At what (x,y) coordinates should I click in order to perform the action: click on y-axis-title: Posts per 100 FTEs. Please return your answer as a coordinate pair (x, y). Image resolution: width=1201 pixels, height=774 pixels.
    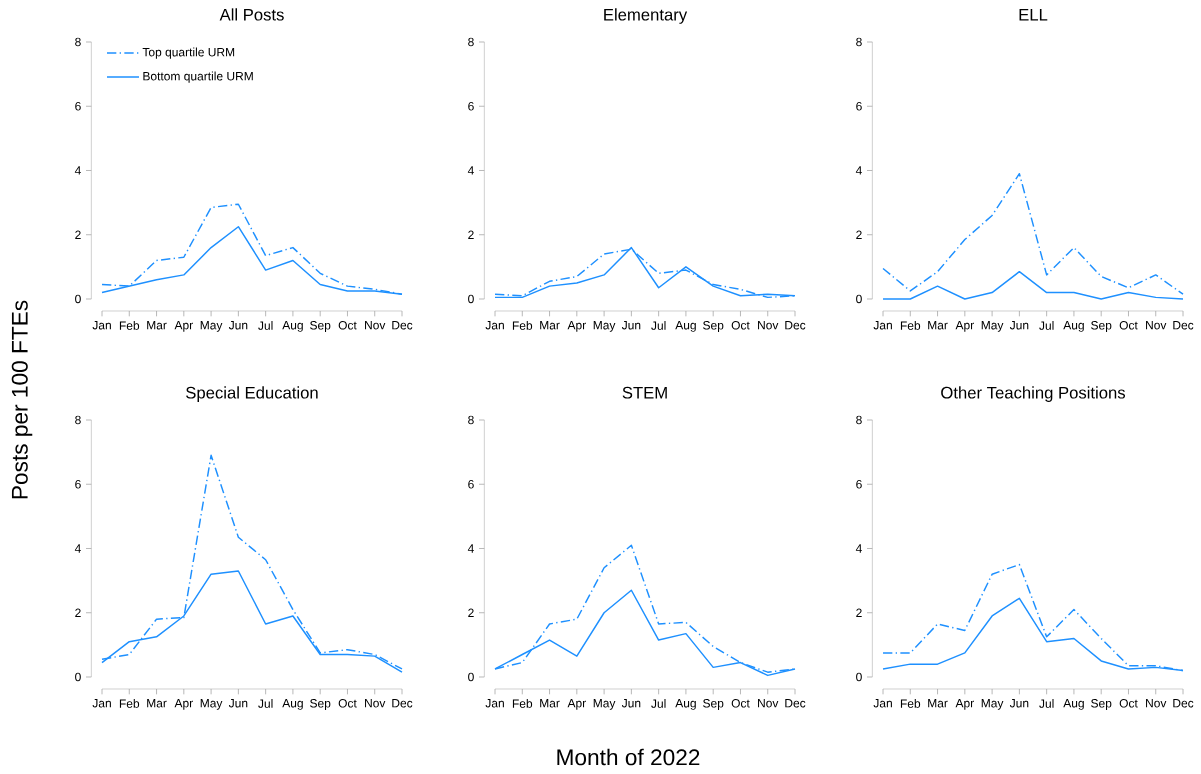
    Looking at the image, I should click on (22, 399).